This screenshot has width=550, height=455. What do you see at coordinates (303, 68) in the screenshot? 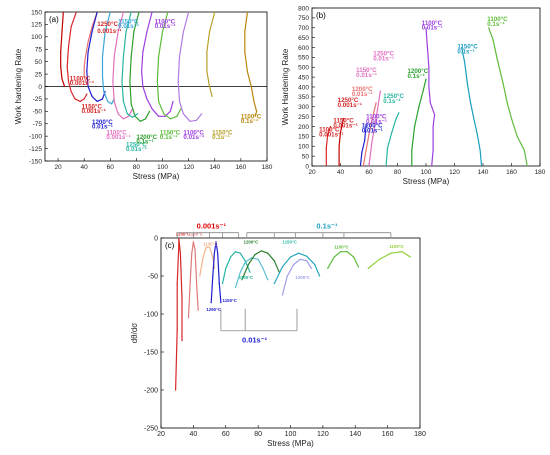
I see `y-tick-label: 500` at bounding box center [303, 68].